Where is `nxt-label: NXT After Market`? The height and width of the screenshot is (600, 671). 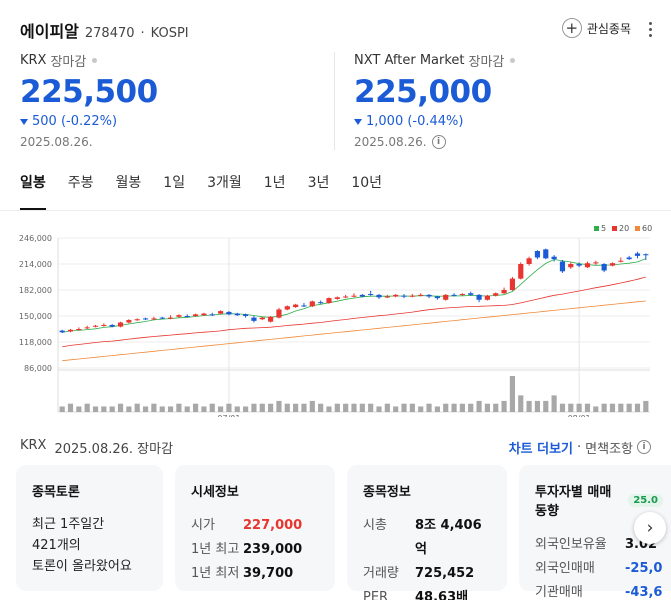
nxt-label: NXT After Market is located at coordinates (409, 60).